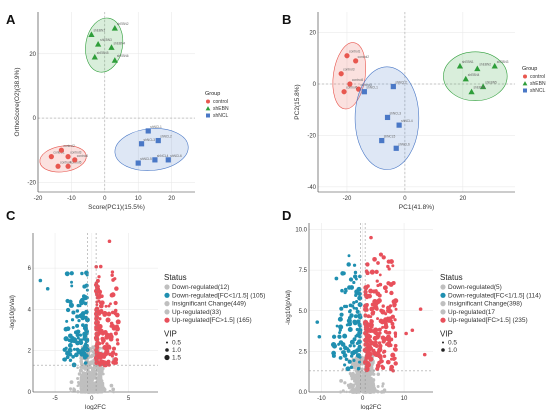 This screenshot has width=550, height=410. I want to click on legend-label-status: Insignificant Change(398), so click(485, 304).